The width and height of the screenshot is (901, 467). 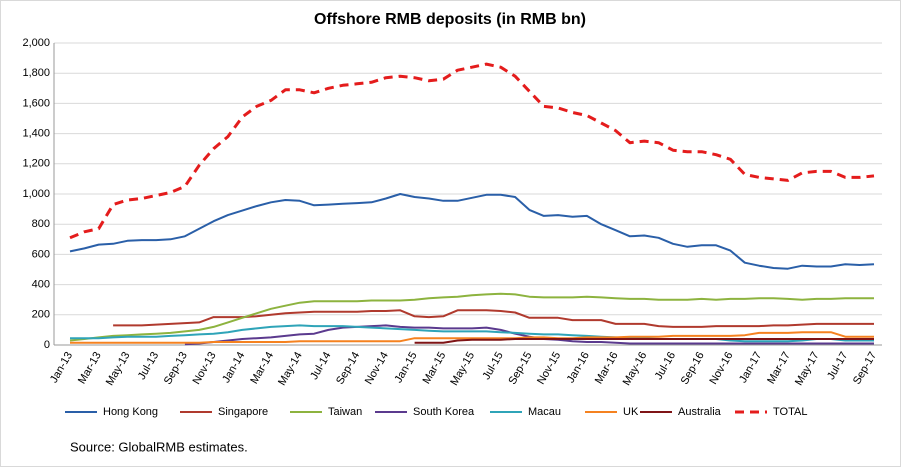 I want to click on source-note: Source: GlobalRMB estimates., so click(x=159, y=446).